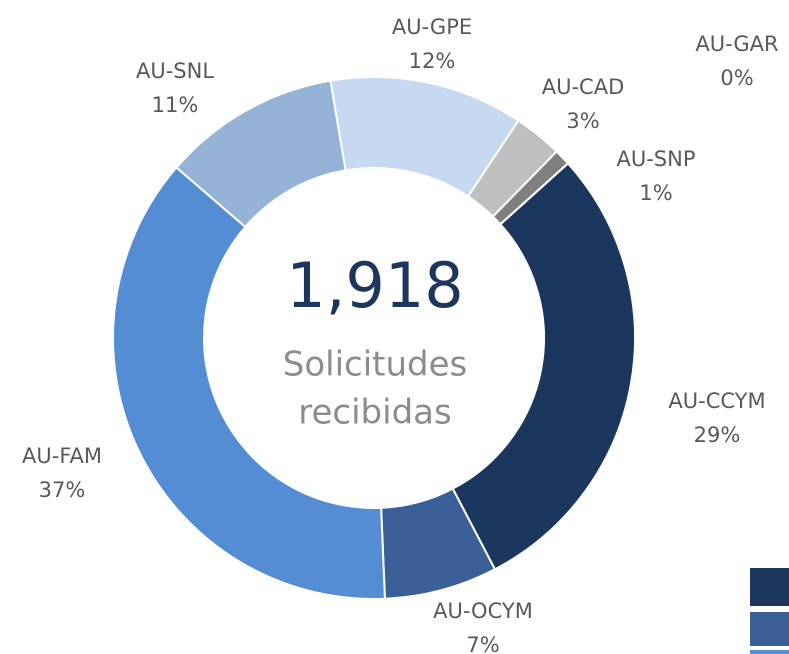  What do you see at coordinates (716, 401) in the screenshot?
I see `slice-label: AU-CCYM` at bounding box center [716, 401].